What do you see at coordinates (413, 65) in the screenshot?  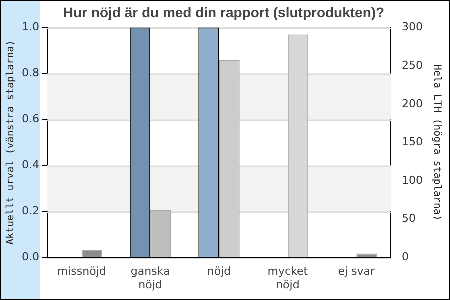 I see `y2-tick-label: 250` at bounding box center [413, 65].